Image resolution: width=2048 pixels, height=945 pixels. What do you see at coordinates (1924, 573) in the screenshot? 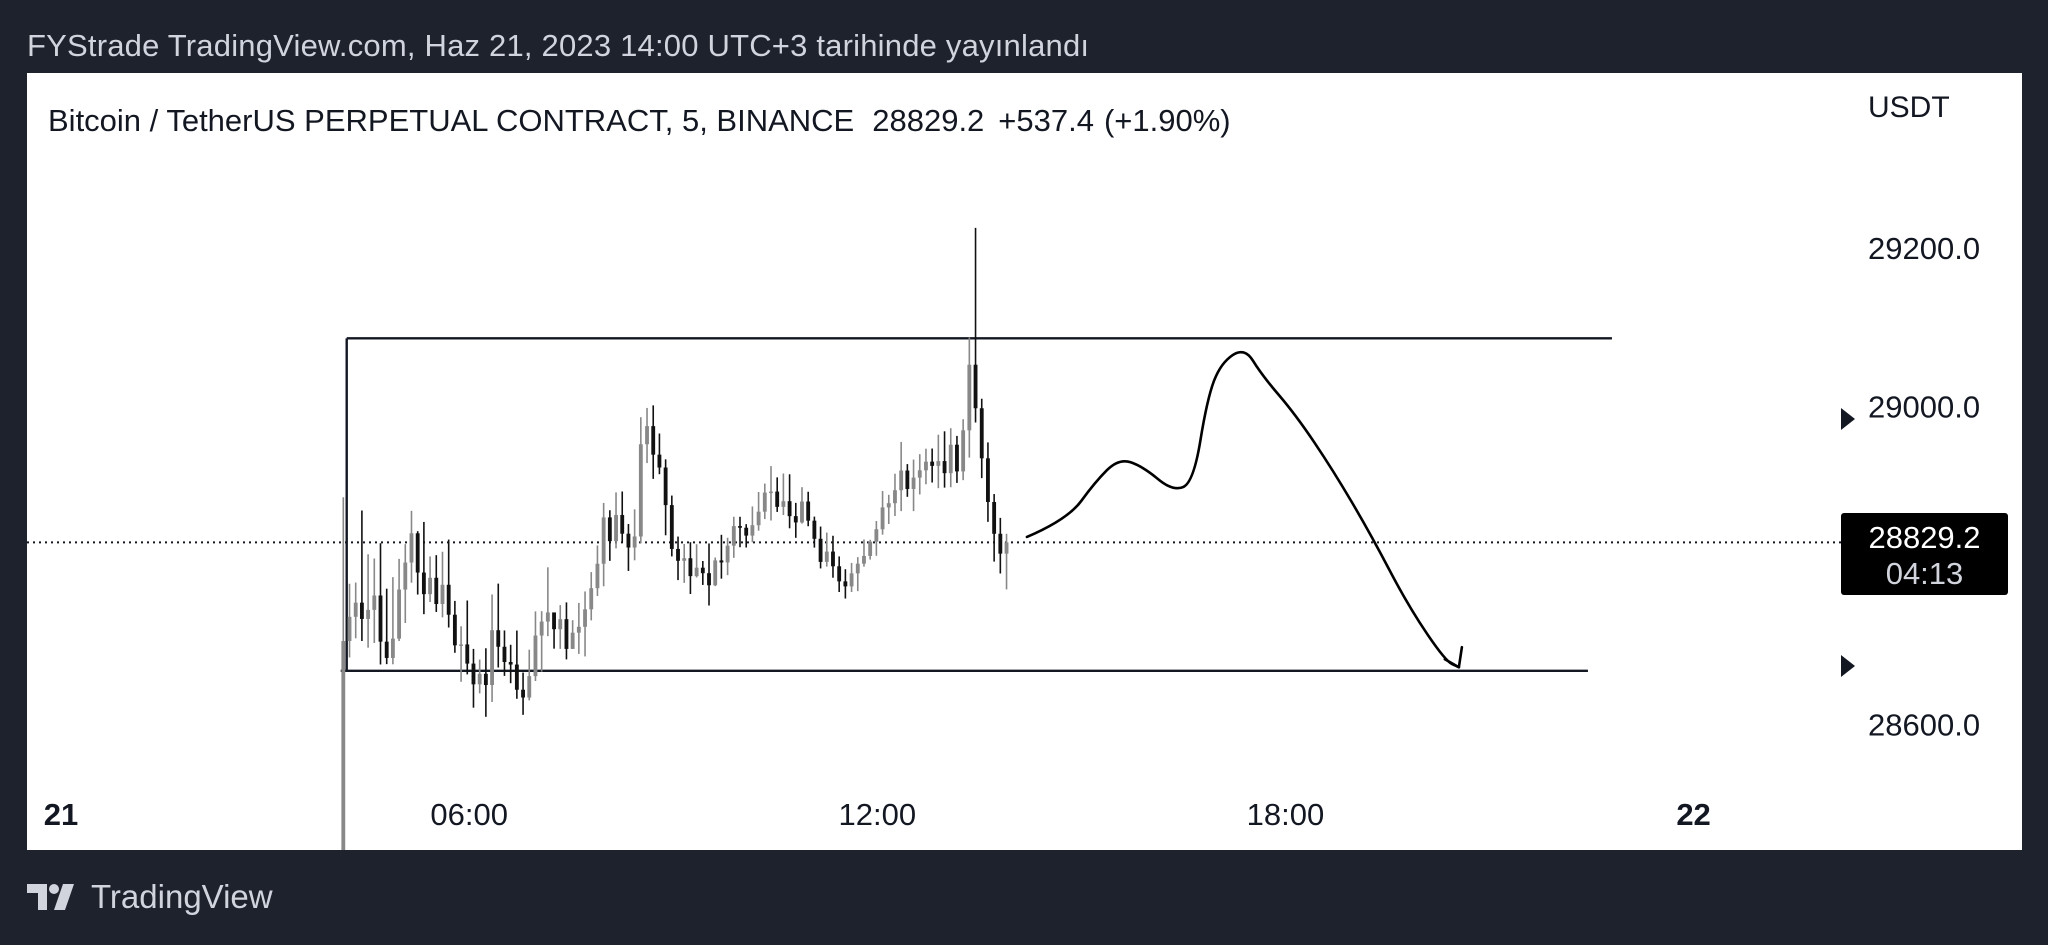
I see `bar-countdown: 04:13` at bounding box center [1924, 573].